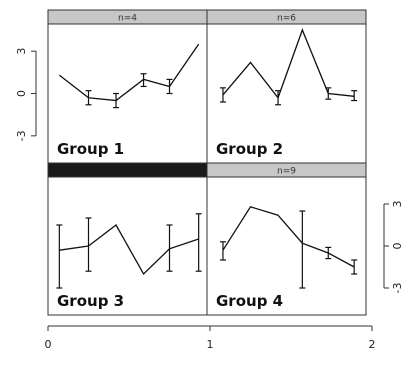 The image size is (414, 366). Describe the element at coordinates (397, 204) in the screenshot. I see `right-axis-tick-label: 3` at that location.